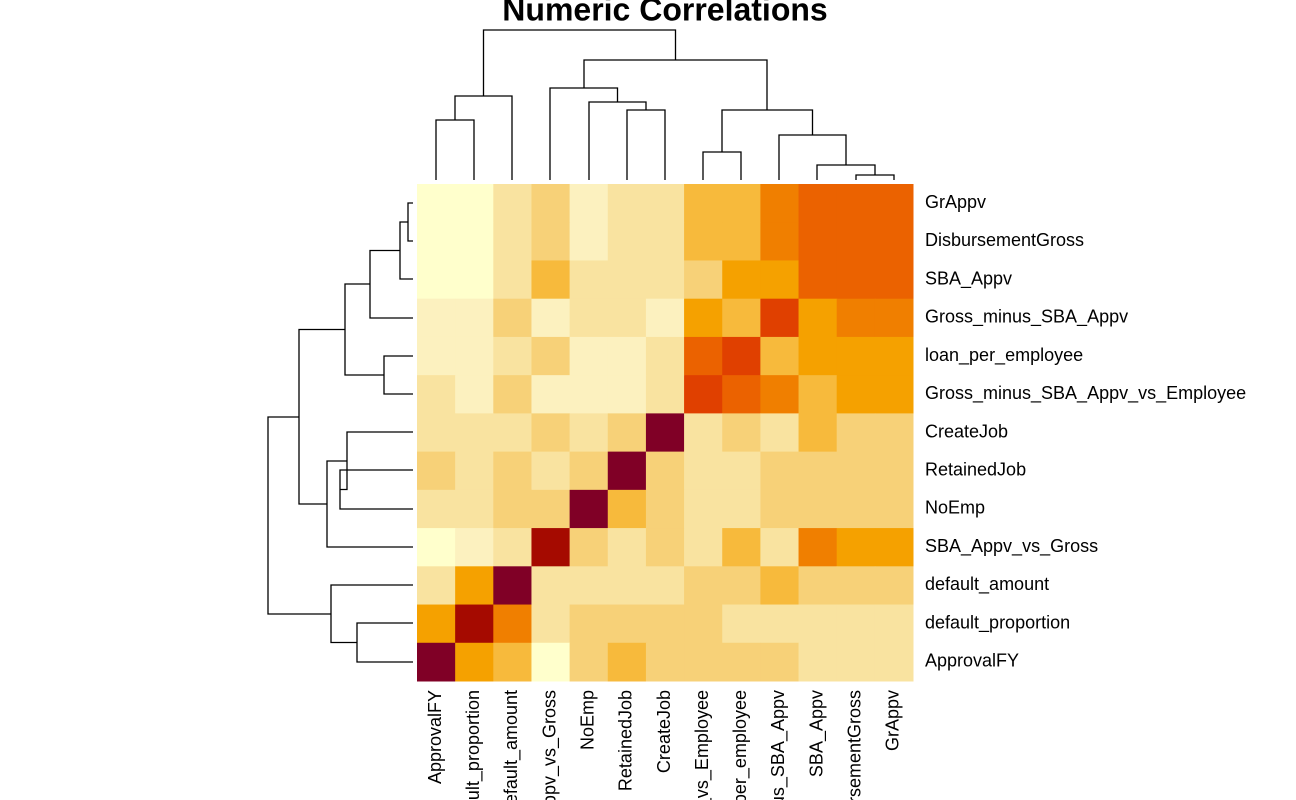 Image resolution: width=1296 pixels, height=800 pixels. Describe the element at coordinates (975, 469) in the screenshot. I see `row-label: RetainedJob` at that location.